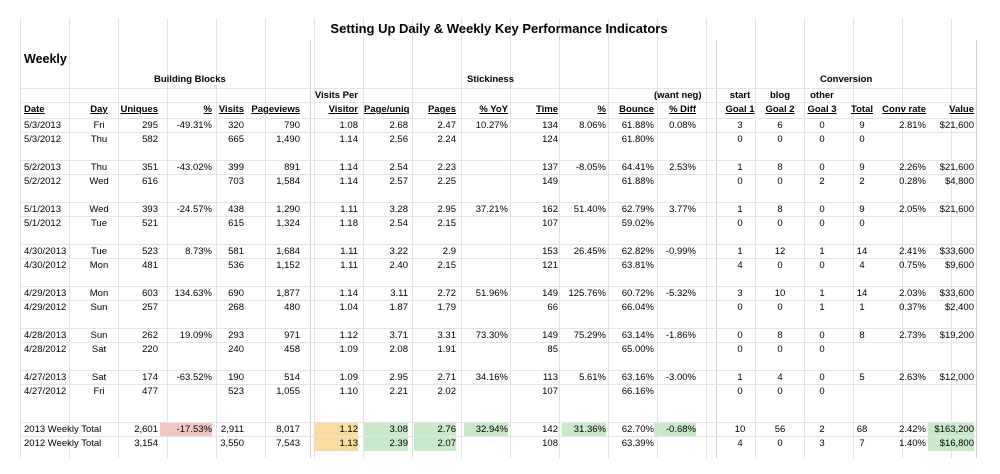 This screenshot has height=474, width=1000. What do you see at coordinates (552, 349) in the screenshot?
I see `cell-time: 85` at bounding box center [552, 349].